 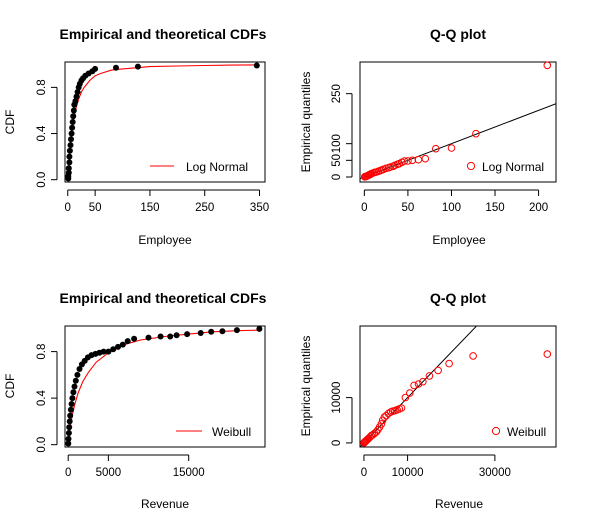 I want to click on y-tick-label: 0.4, so click(x=42, y=398).